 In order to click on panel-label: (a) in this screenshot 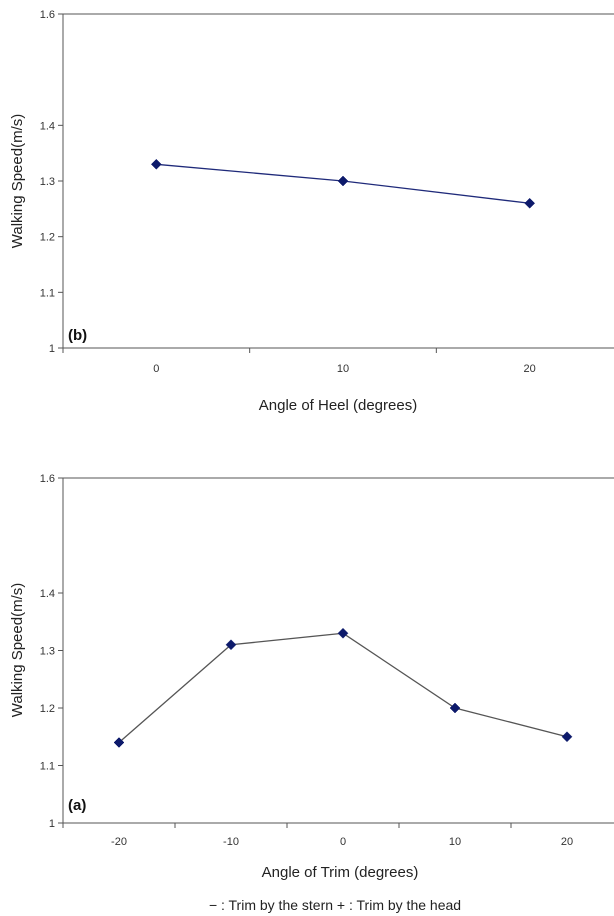, I will do `click(77, 805)`.